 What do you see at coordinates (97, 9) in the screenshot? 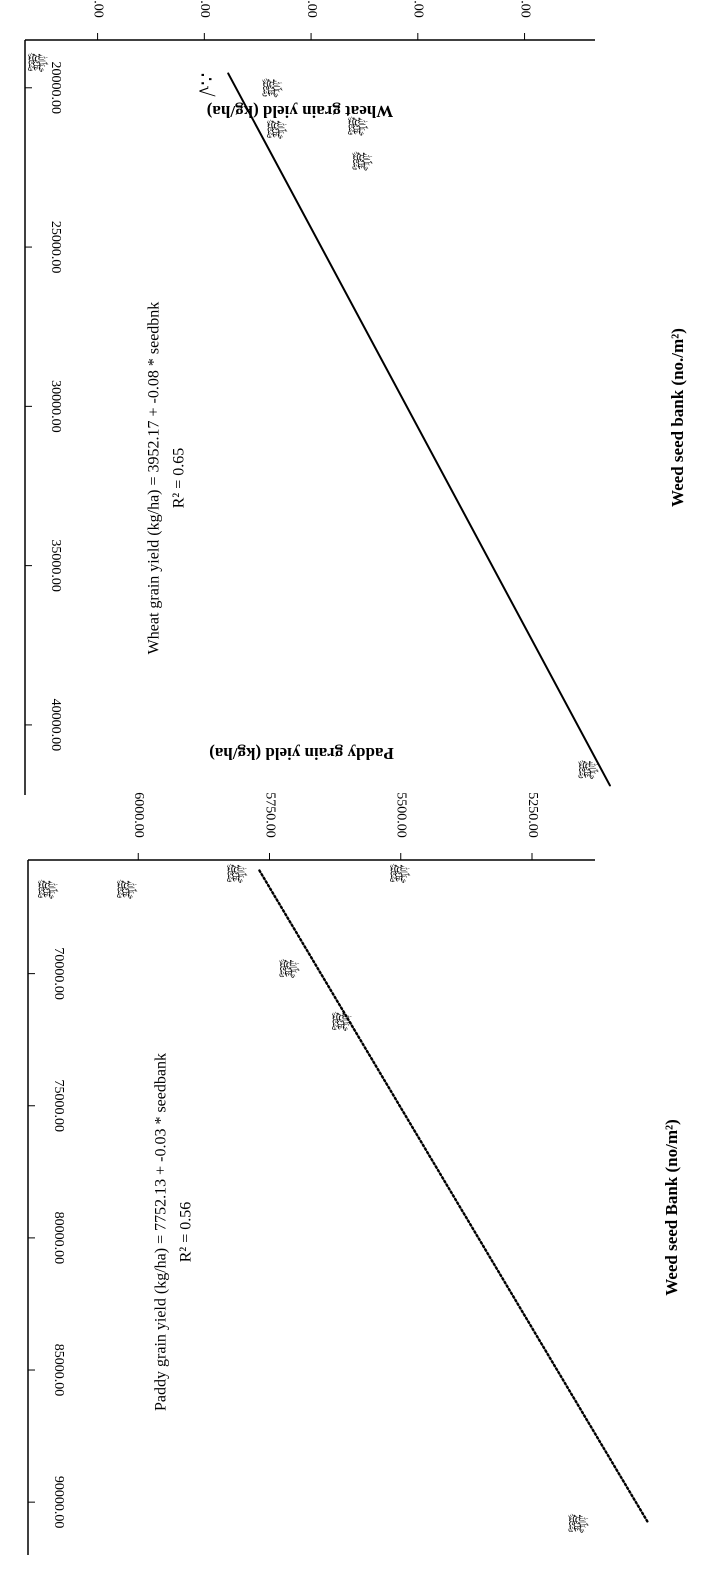
I see `y-tick-label: 3000.00` at bounding box center [97, 9].